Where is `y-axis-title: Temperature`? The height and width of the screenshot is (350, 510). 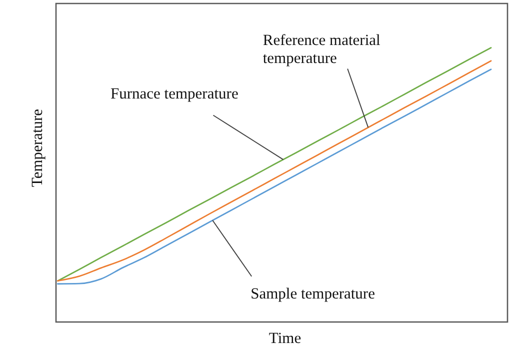 y-axis-title: Temperature is located at coordinates (37, 148).